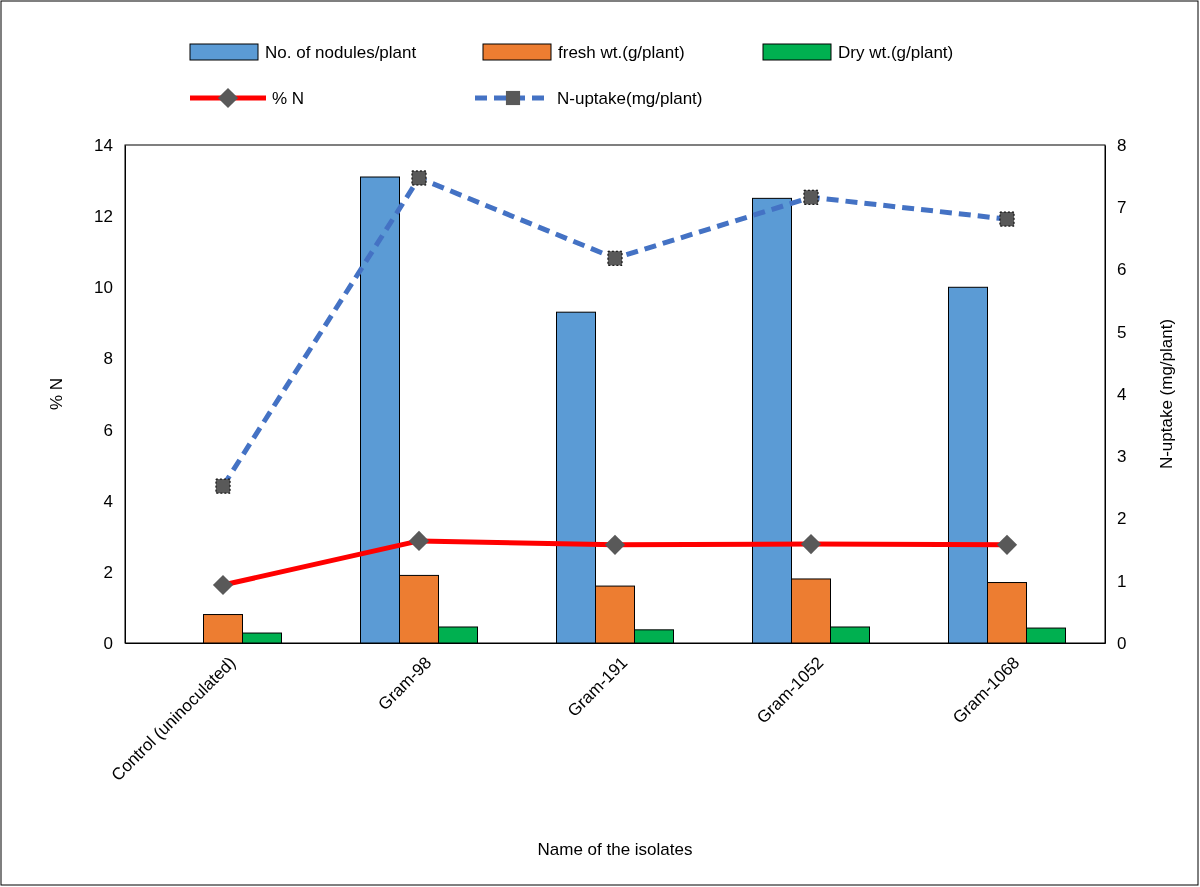 This screenshot has height=887, width=1200. Describe the element at coordinates (1122, 519) in the screenshot. I see `y2-tick-label: 2` at that location.